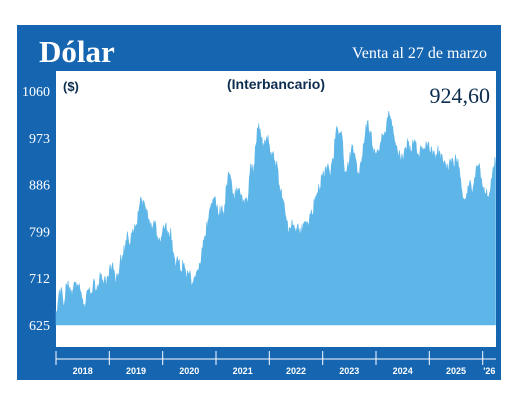 Image resolution: width=520 pixels, height=402 pixels. What do you see at coordinates (413, 334) in the screenshot?
I see `month-letter-80: M` at bounding box center [413, 334].